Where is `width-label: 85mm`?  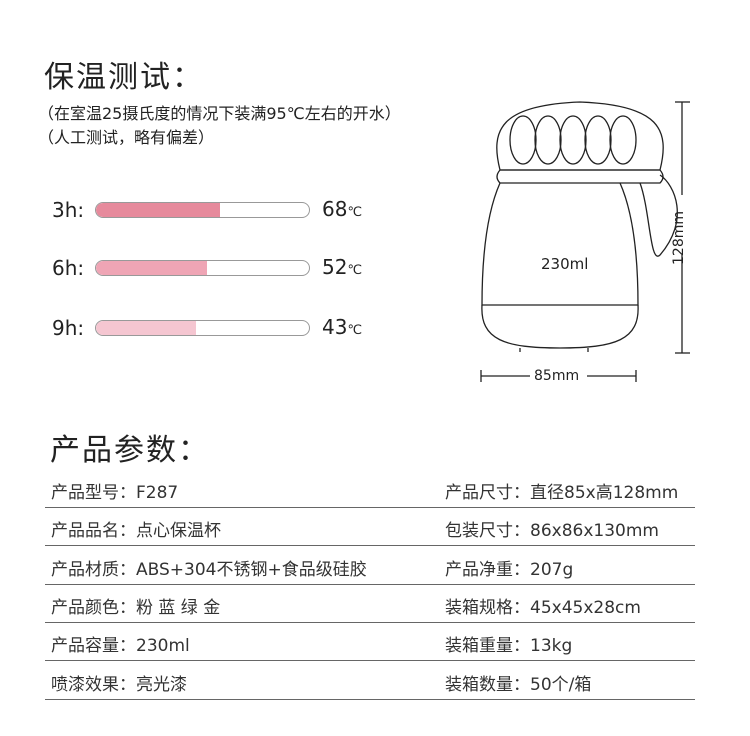 width-label: 85mm is located at coordinates (557, 376).